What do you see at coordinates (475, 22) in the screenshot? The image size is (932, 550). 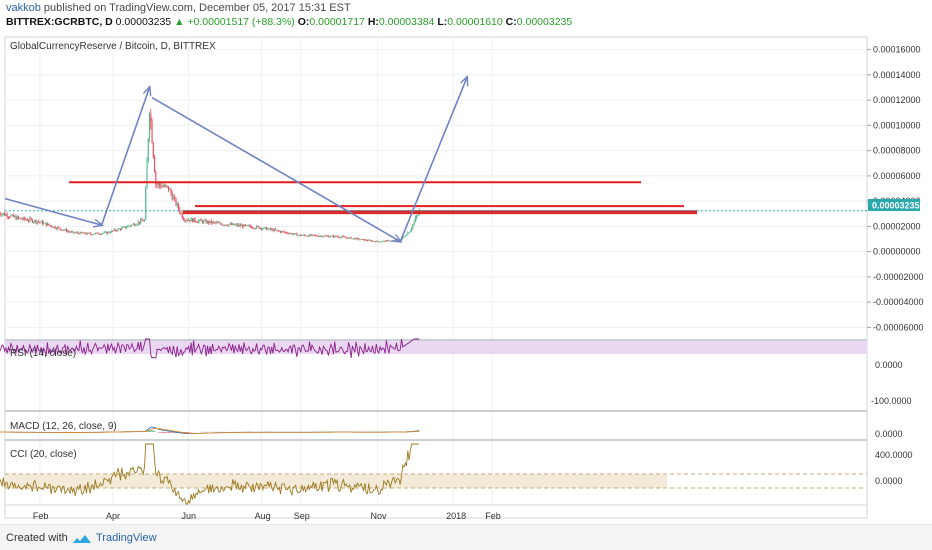 I see `low-value: 0.00001610` at bounding box center [475, 22].